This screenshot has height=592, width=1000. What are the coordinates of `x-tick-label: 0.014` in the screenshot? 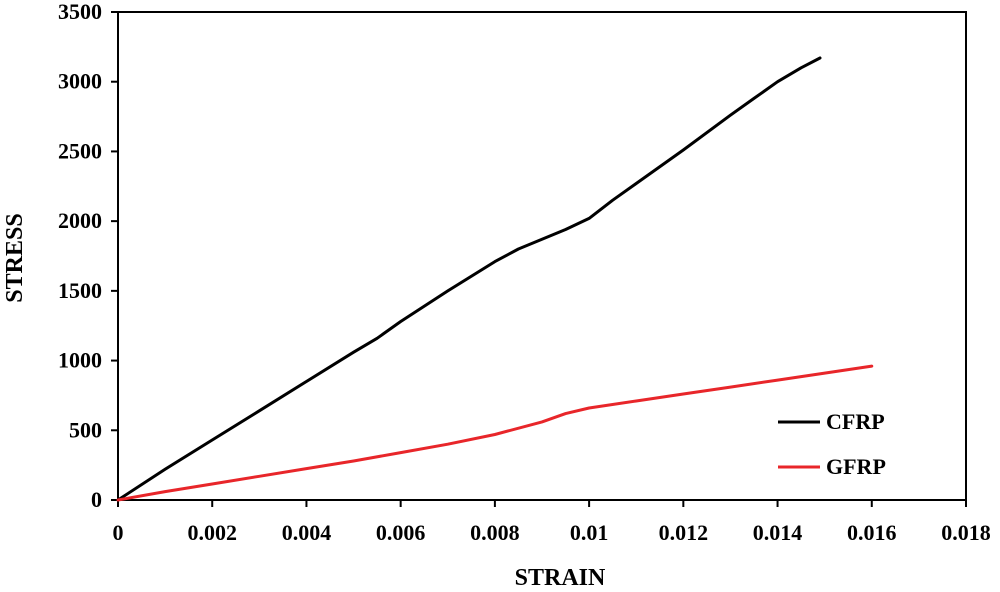 It's located at (778, 532).